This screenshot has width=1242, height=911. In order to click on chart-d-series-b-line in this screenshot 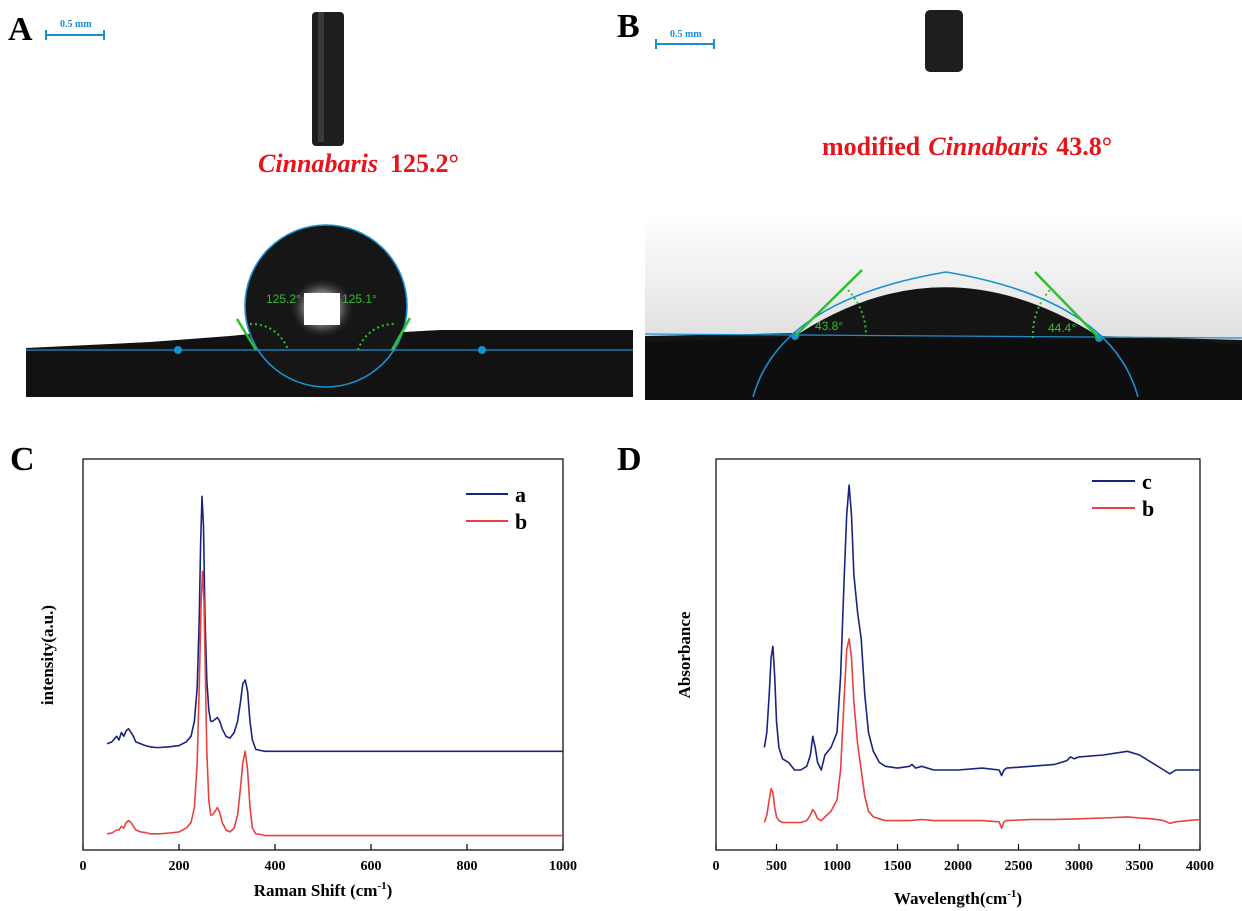, I will do `click(982, 733)`.